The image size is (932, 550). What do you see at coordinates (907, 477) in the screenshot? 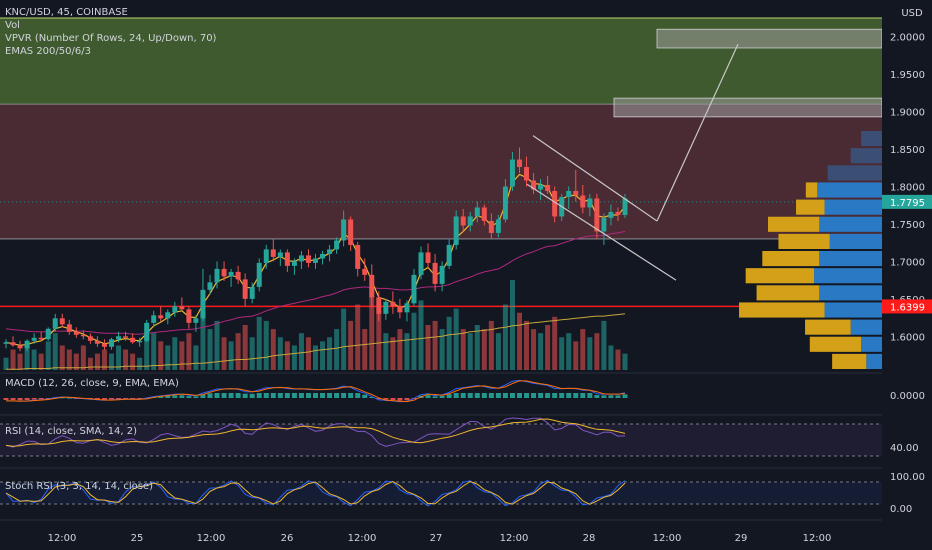
I see `indicator-tick: 100.00` at bounding box center [907, 477].